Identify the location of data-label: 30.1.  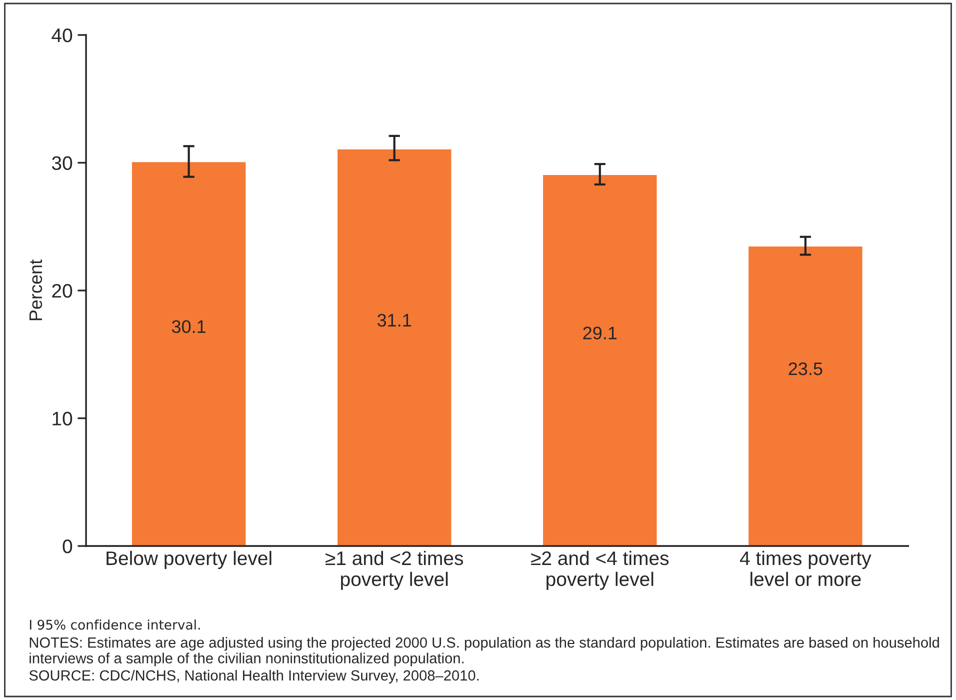
(189, 327).